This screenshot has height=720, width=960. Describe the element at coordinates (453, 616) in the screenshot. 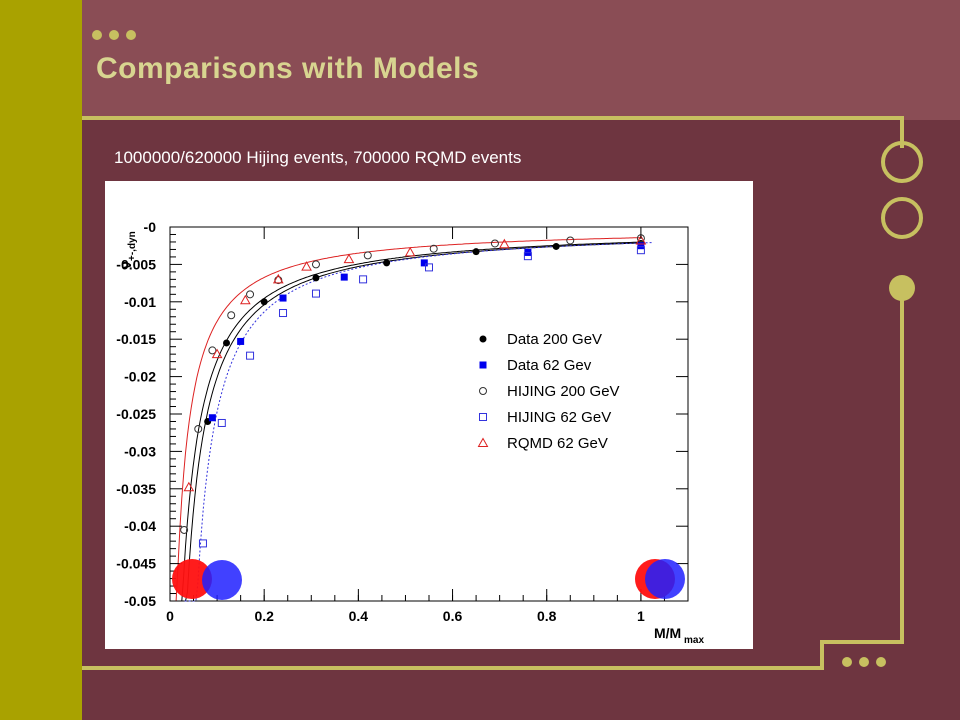

I see `x-tick-label: 0.6` at that location.